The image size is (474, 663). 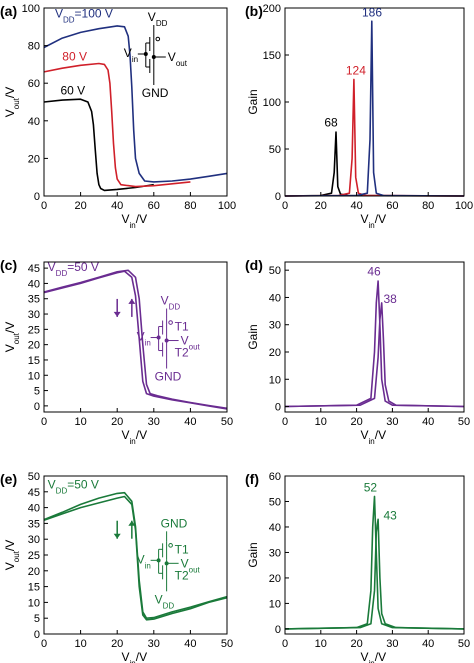 What do you see at coordinates (190, 206) in the screenshot?
I see `x-tick-label: 80` at bounding box center [190, 206].